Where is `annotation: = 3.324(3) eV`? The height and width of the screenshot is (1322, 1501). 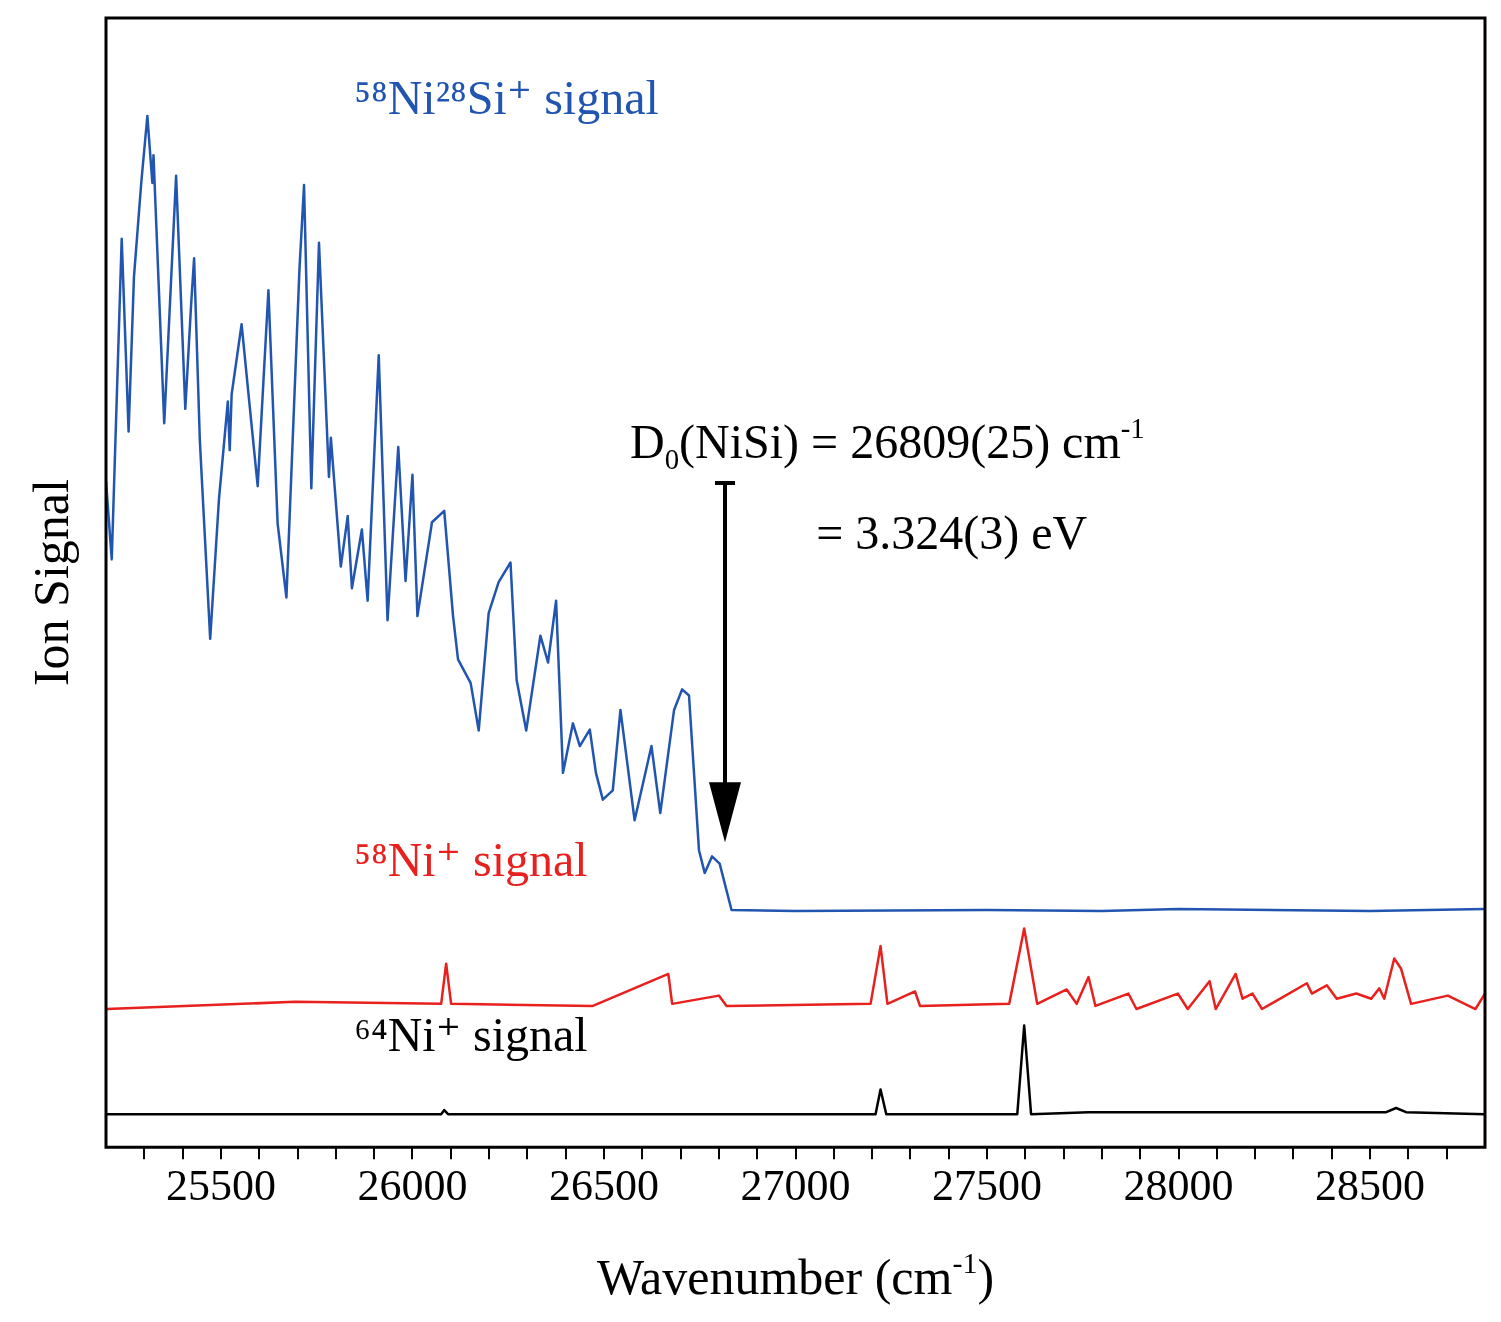
annotation: = 3.324(3) eV is located at coordinates (952, 532).